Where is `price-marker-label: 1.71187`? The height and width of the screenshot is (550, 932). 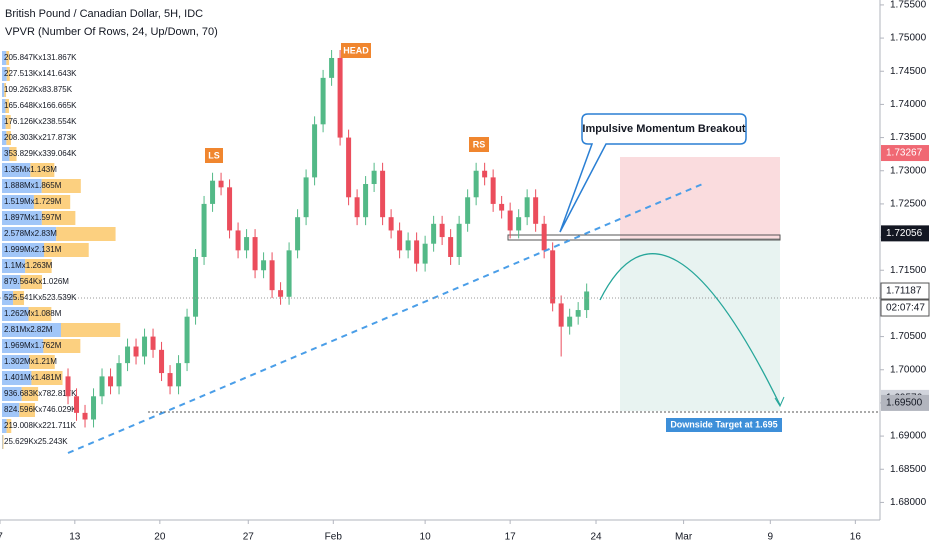 price-marker-label: 1.71187 is located at coordinates (904, 291).